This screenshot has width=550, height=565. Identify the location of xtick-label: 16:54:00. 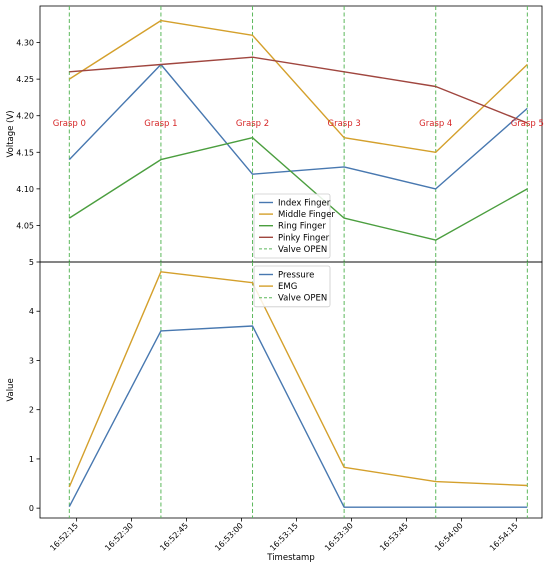
(449, 537).